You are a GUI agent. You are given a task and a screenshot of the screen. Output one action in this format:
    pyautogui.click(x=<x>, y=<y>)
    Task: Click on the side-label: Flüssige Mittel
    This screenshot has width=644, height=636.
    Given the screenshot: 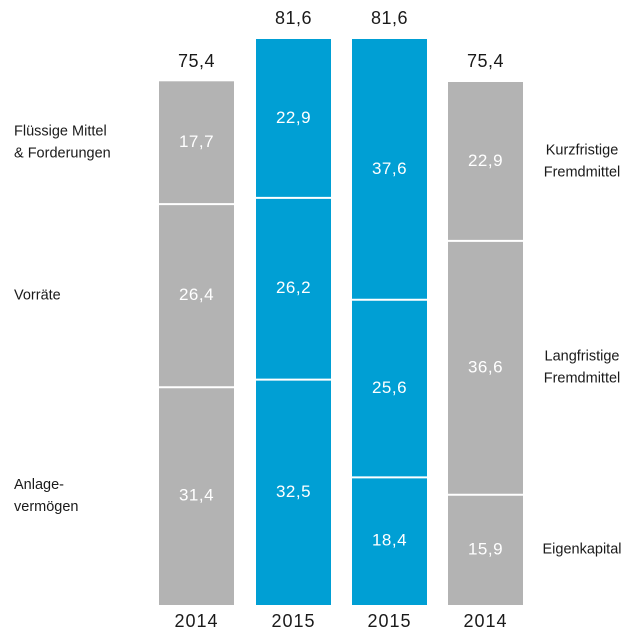 What is the action you would take?
    pyautogui.click(x=60, y=132)
    